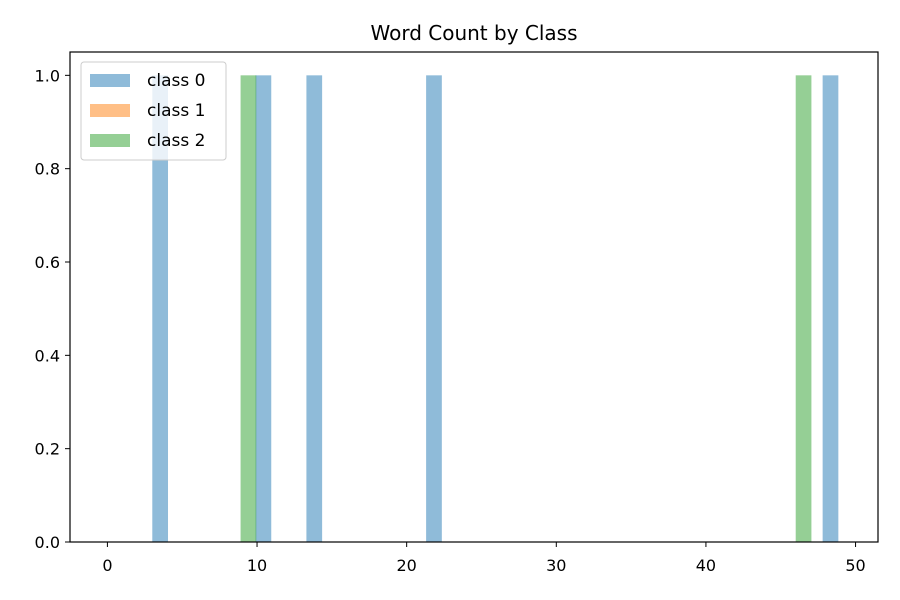 The height and width of the screenshot is (600, 900). I want to click on x-tick-label-3: 30, so click(556, 565).